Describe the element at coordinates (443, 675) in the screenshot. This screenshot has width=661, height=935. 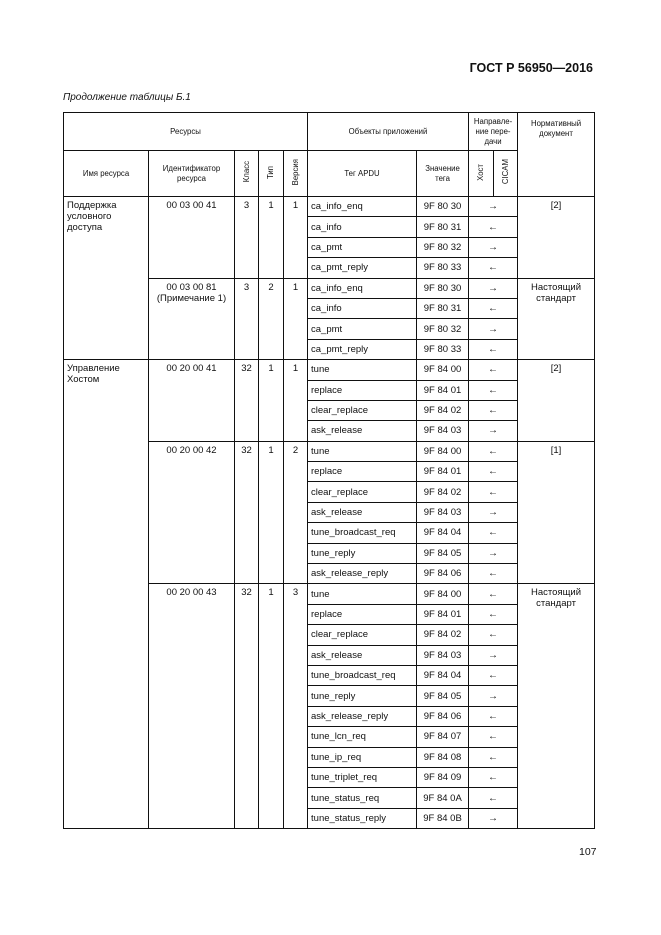
I see `tag-value: 9F 84 04` at that location.